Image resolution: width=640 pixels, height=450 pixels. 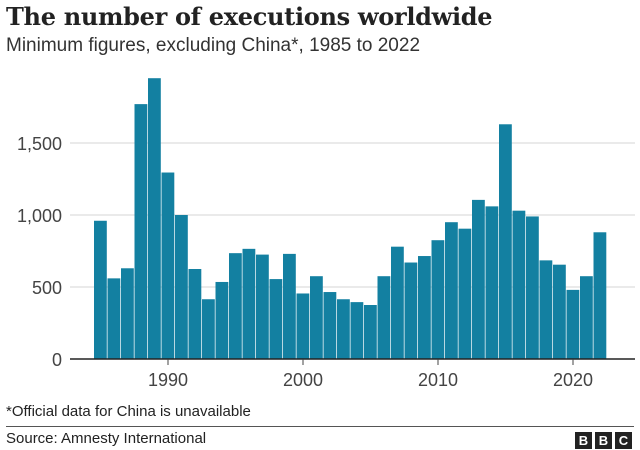 I want to click on y-tick-label: 1,000, so click(x=39, y=216).